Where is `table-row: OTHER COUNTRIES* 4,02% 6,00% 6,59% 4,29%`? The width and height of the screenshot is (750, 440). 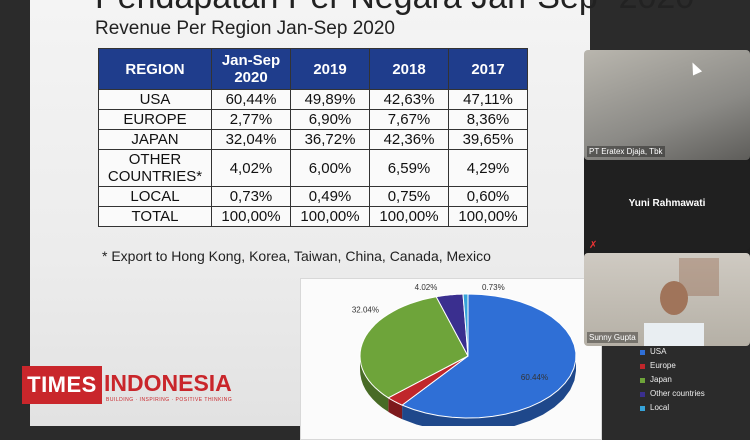
table-row: OTHER COUNTRIES* 4,02% 6,00% 6,59% 4,29% is located at coordinates (313, 168).